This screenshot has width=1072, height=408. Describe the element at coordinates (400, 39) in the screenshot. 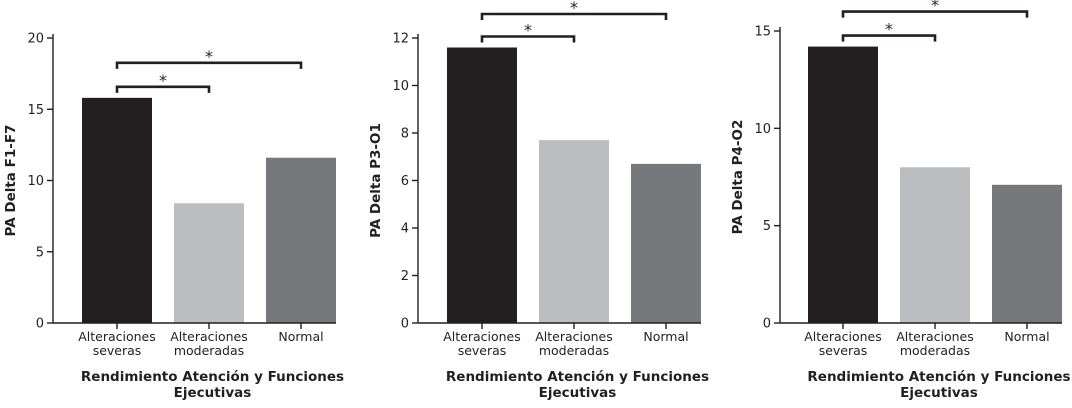

I see `y-tick-label: 12` at that location.